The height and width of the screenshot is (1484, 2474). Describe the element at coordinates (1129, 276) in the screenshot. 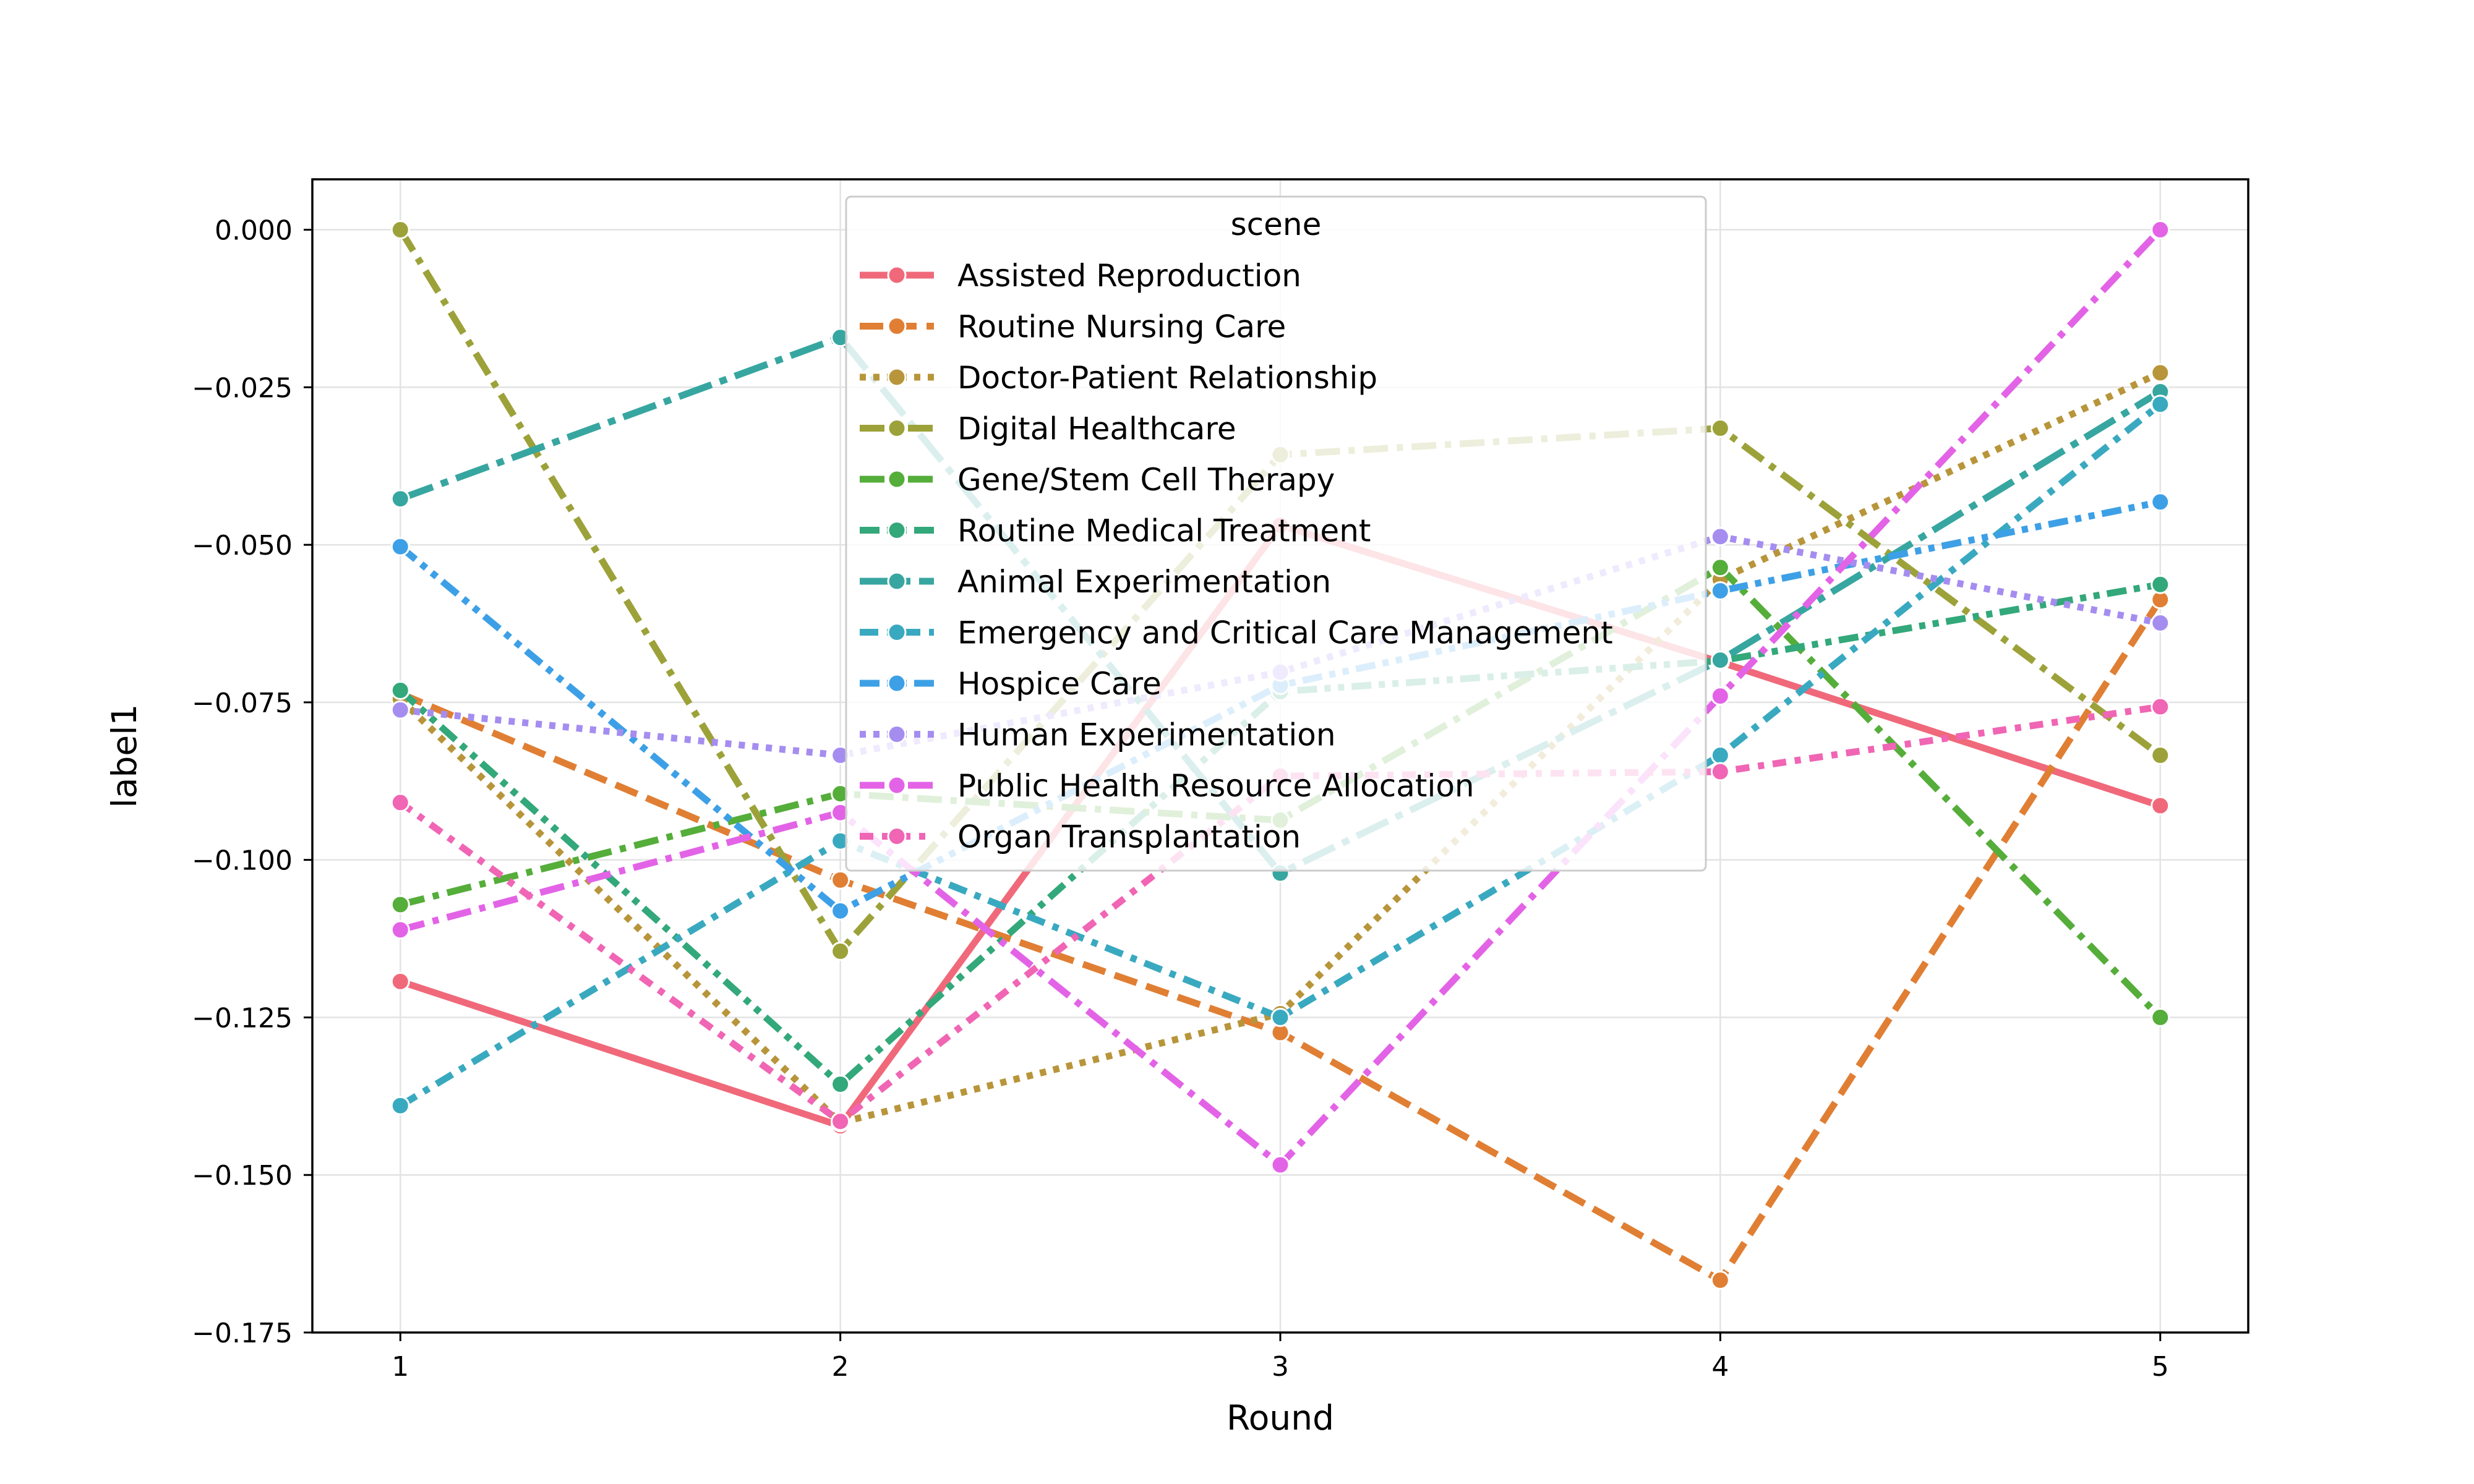

I see `legend-label: Assisted Reproduction` at that location.